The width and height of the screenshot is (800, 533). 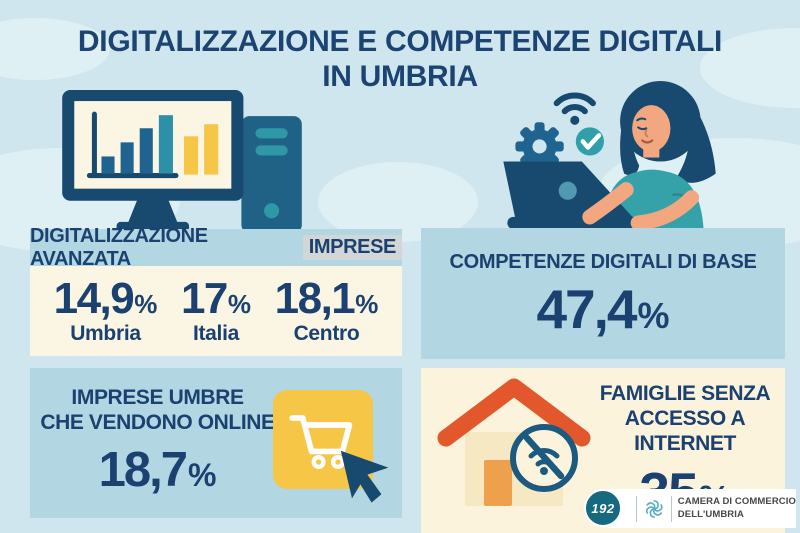 I want to click on stat-value: 47,4, so click(x=586, y=308).